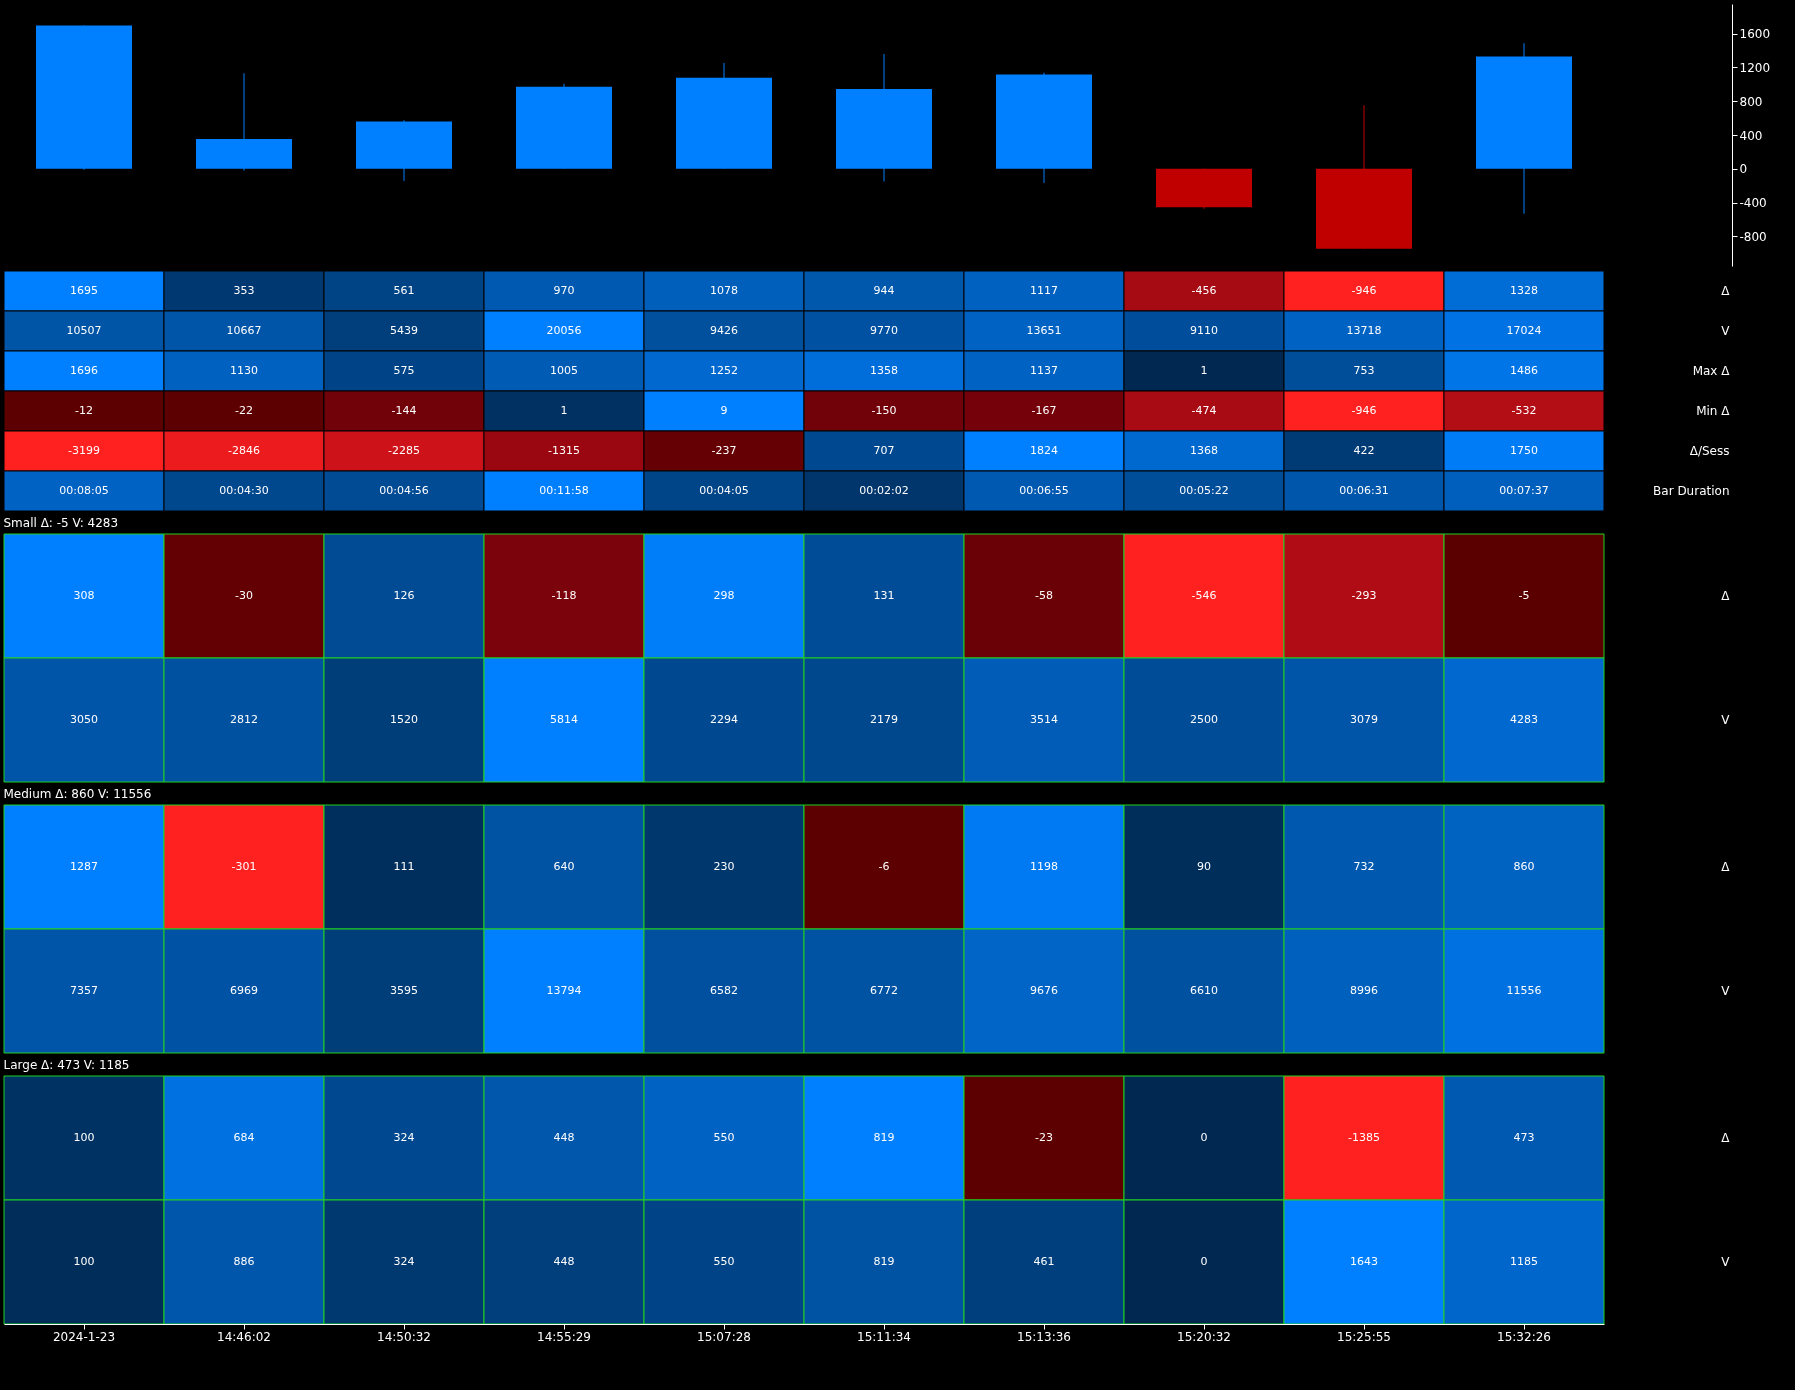  I want to click on x-tick-label: 2024-1-23, so click(84, 1336).